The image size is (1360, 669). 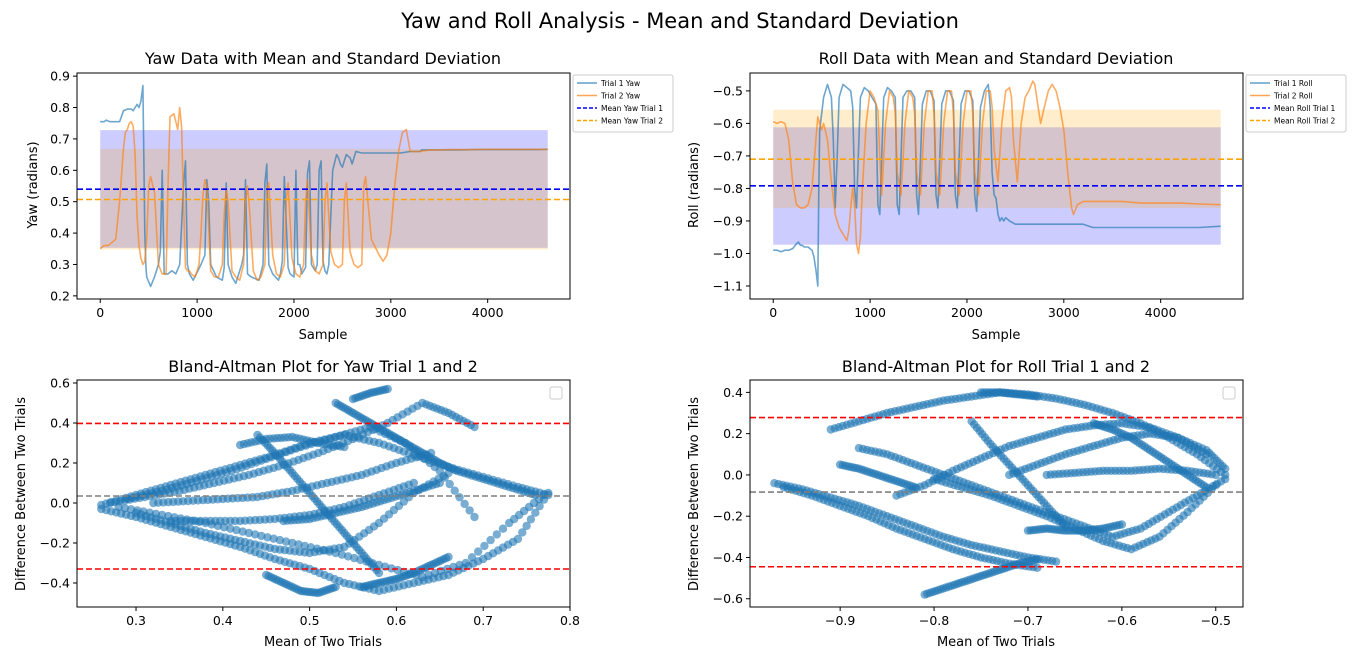 I want to click on yaw-ba-y-tick-label: −0.4, so click(x=55, y=583).